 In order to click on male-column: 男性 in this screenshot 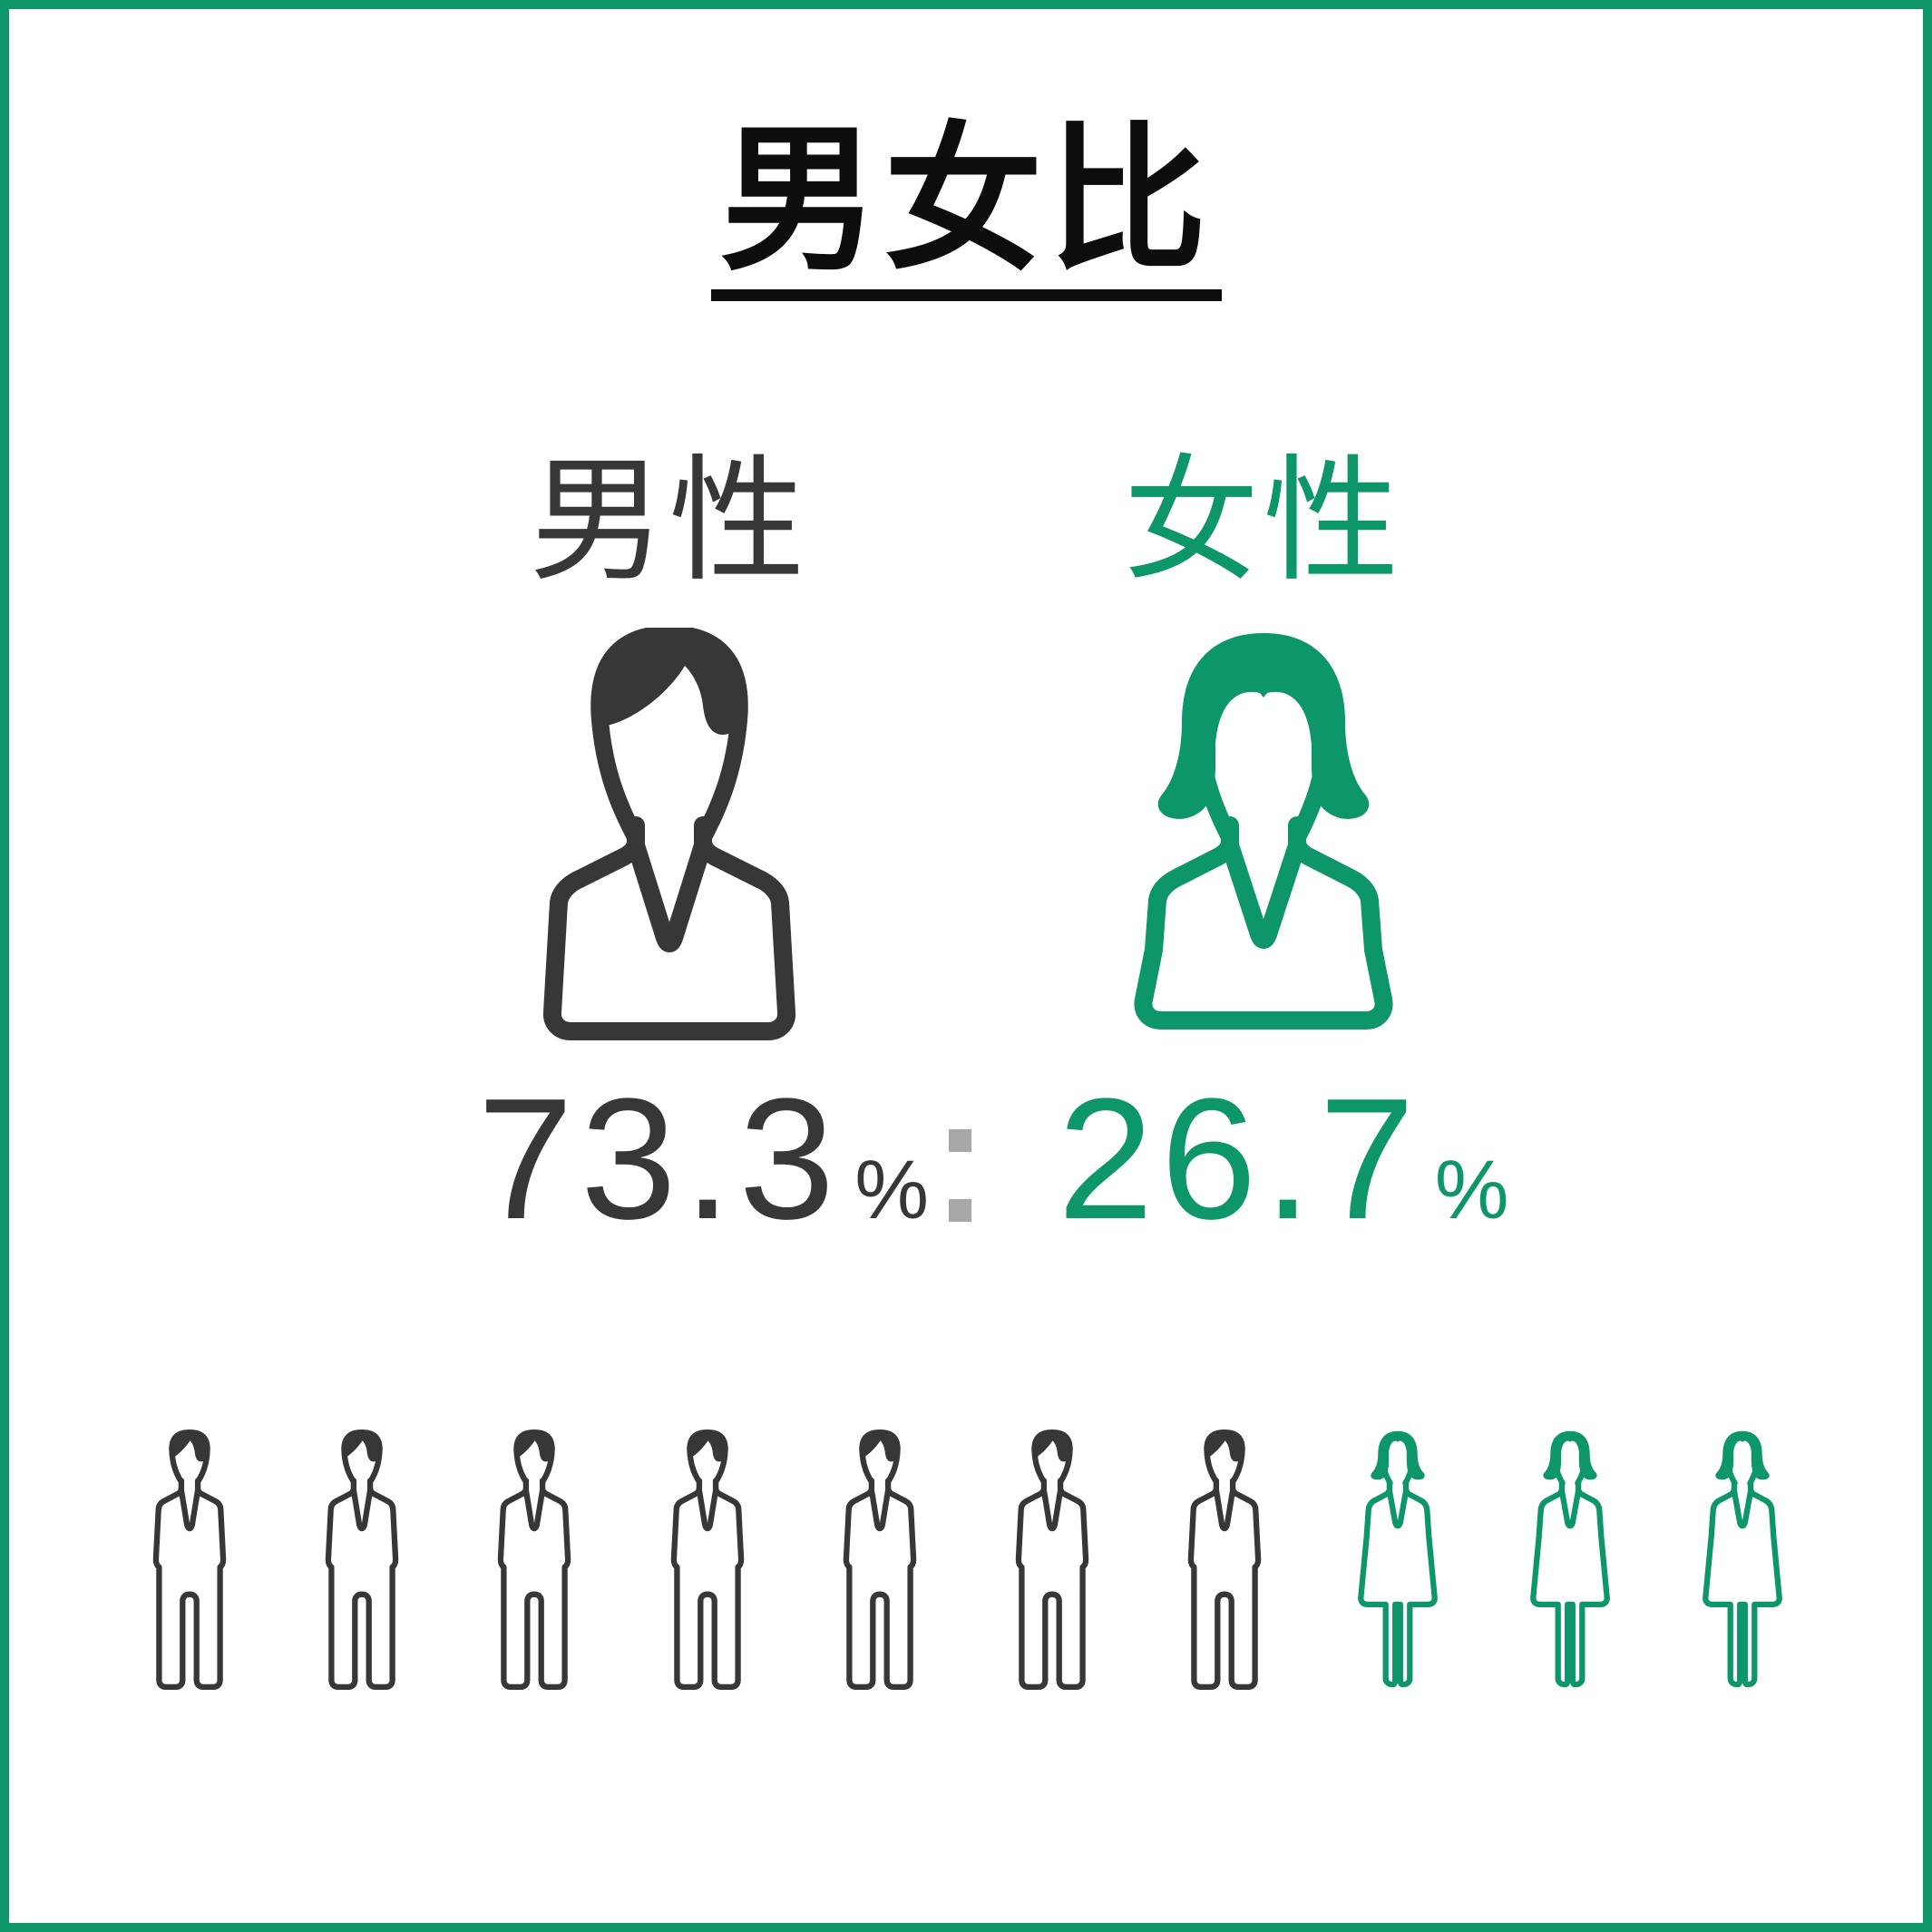, I will do `click(669, 746)`.